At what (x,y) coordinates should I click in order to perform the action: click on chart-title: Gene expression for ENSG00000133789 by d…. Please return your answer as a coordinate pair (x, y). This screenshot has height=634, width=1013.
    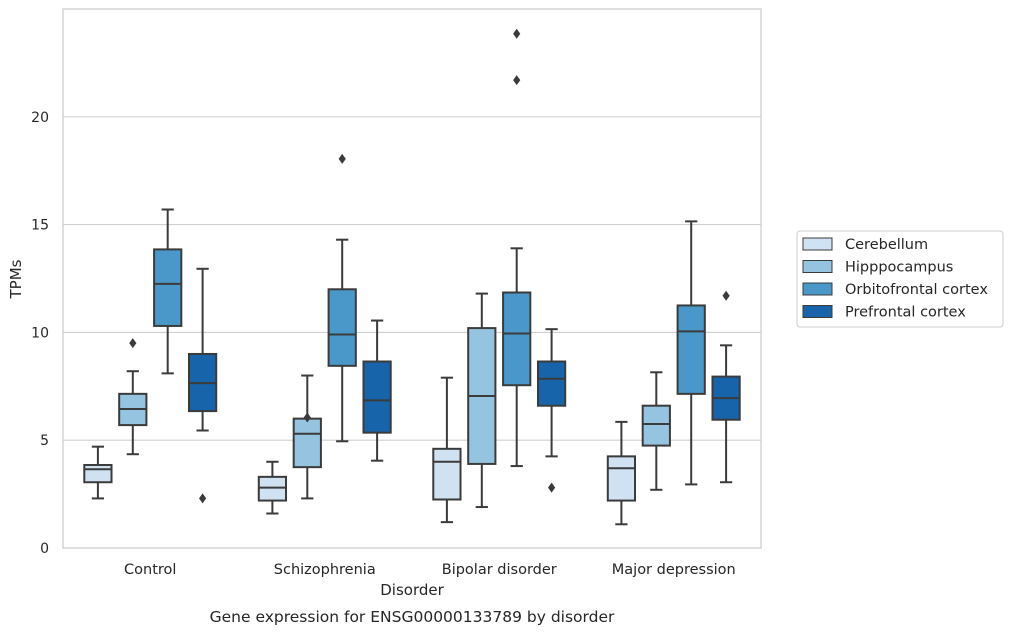
    Looking at the image, I should click on (412, 617).